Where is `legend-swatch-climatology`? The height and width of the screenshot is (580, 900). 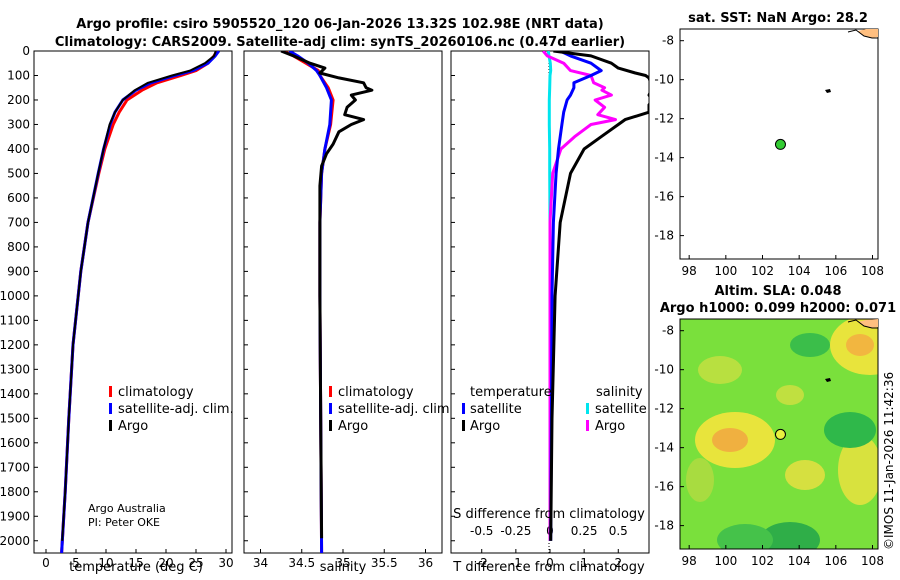
legend-swatch-climatology is located at coordinates (110, 391).